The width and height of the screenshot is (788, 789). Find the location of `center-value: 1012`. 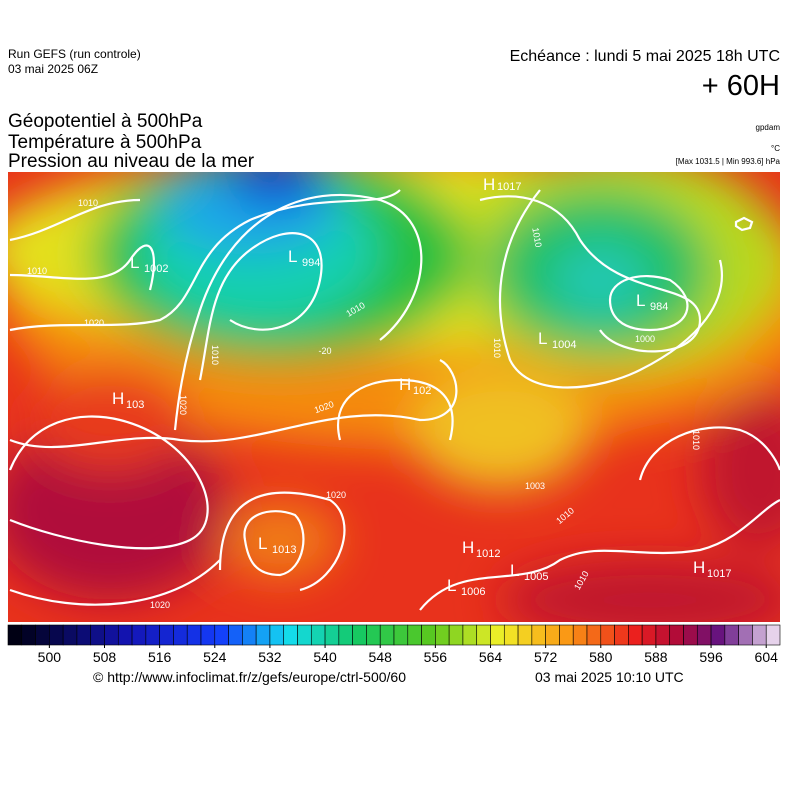

center-value: 1012 is located at coordinates (488, 554).